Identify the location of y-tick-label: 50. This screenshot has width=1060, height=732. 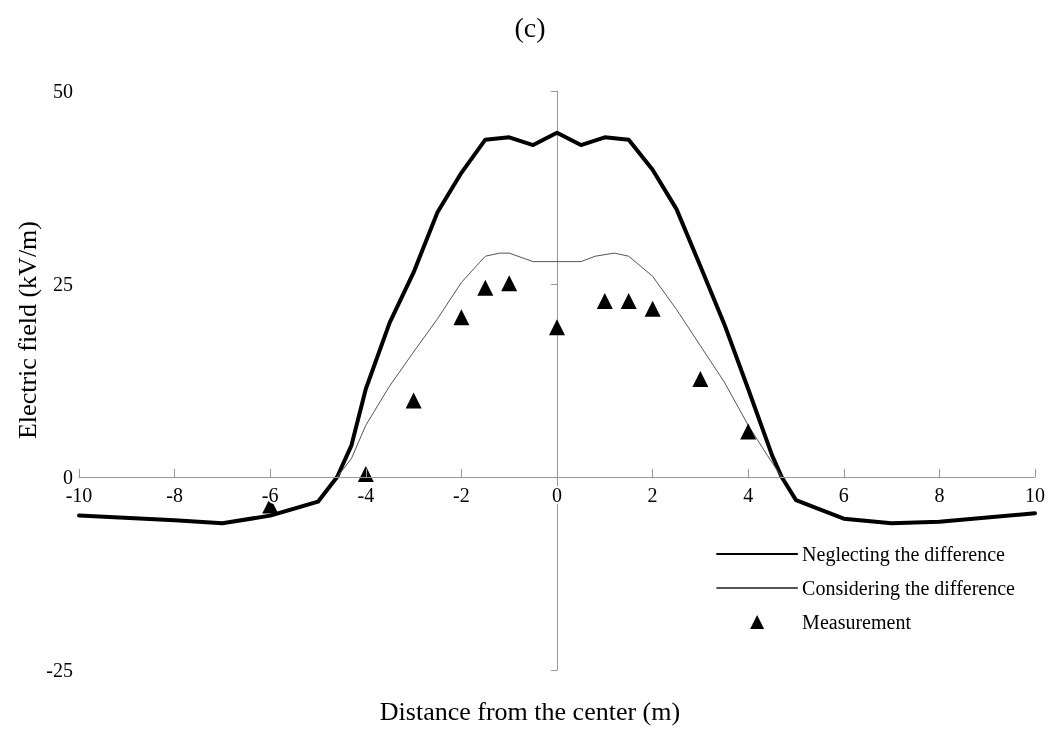
(63, 91).